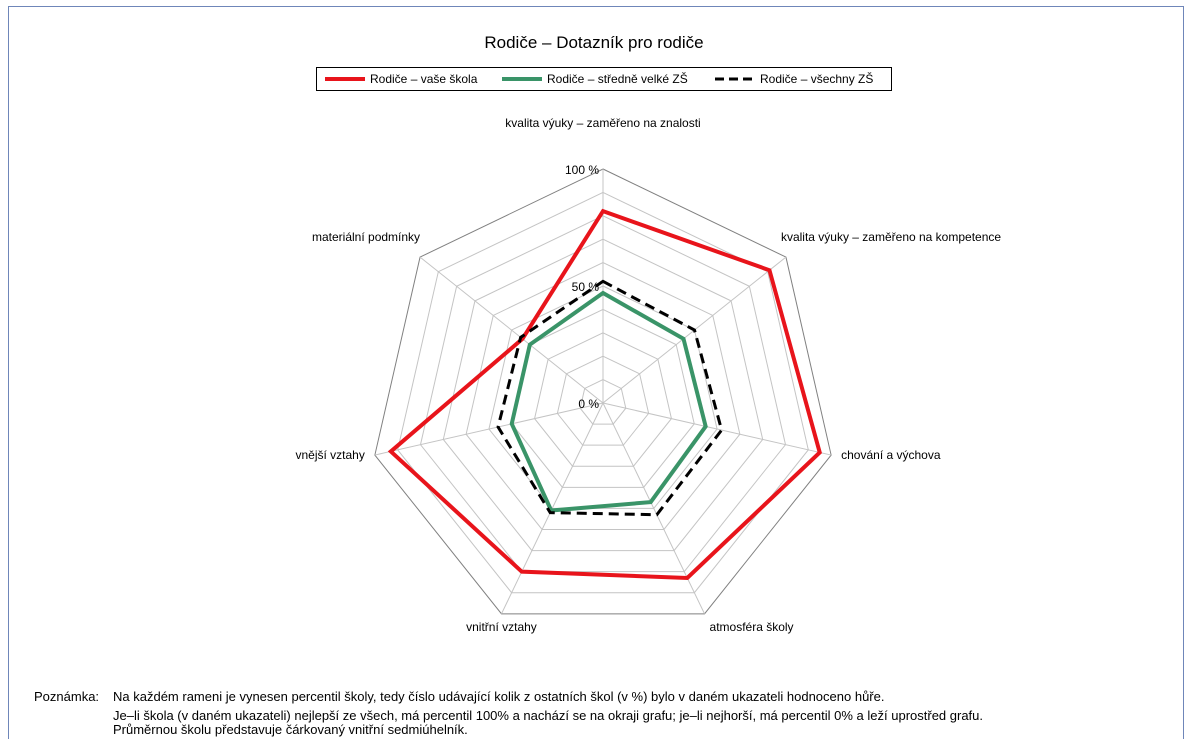  I want to click on legend-label-medium: Rodiče – středně velké ZŠ, so click(617, 79).